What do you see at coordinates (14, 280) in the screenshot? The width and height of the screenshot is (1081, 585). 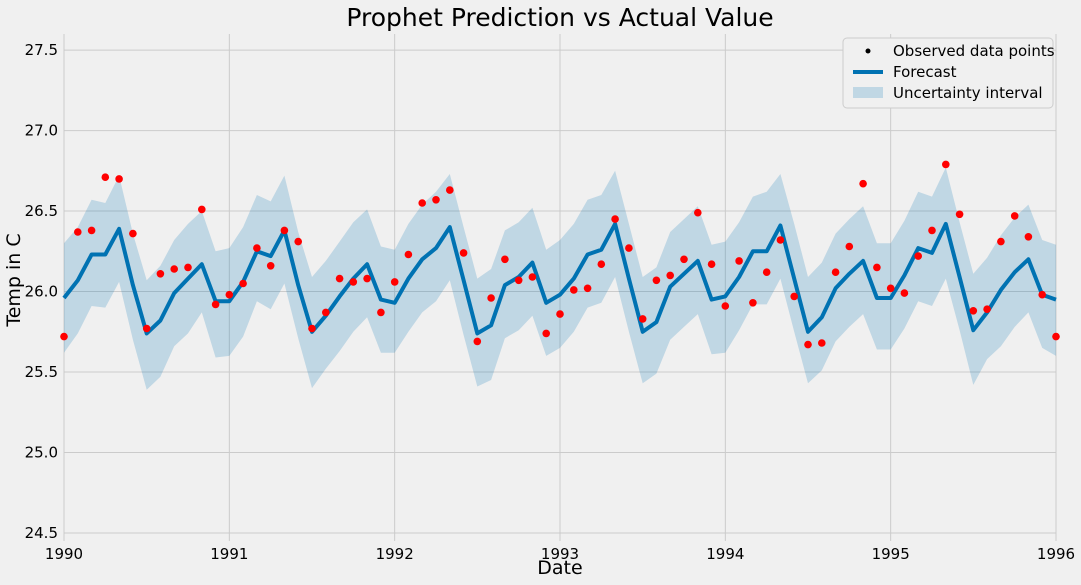 I see `y-axis-title: Temp in C` at bounding box center [14, 280].